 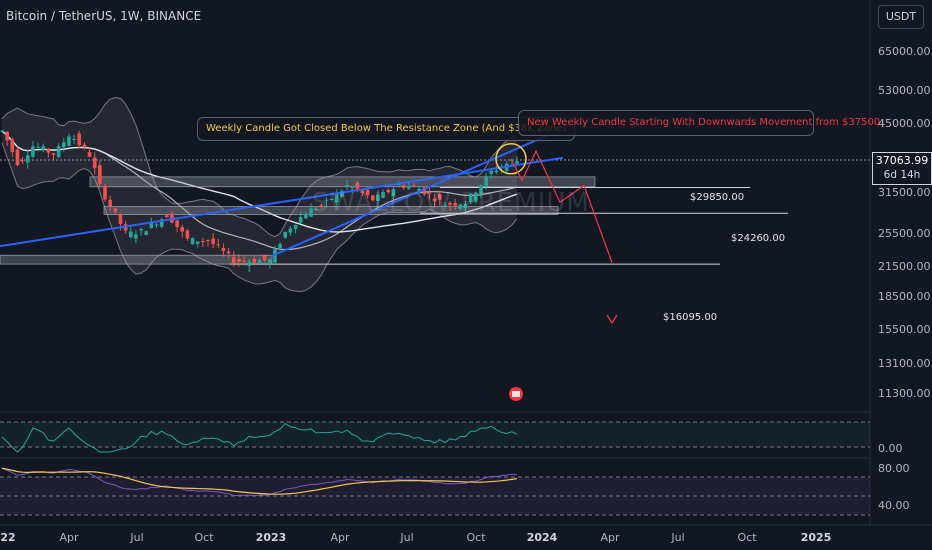 I want to click on last-price-tag: 37063.99 6d 14h, so click(x=902, y=168).